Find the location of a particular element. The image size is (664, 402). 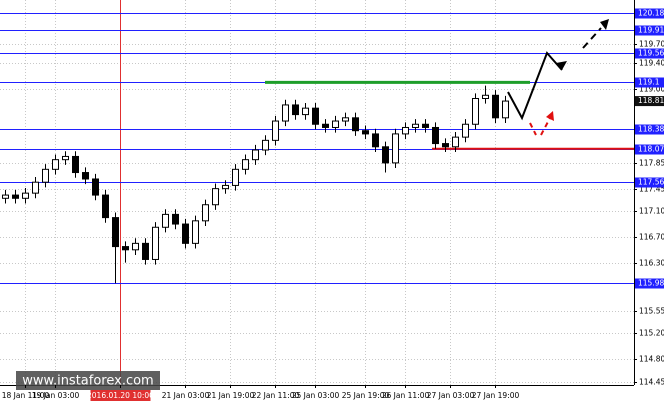

watermark-text: www.instaforex.com is located at coordinates (87, 381).